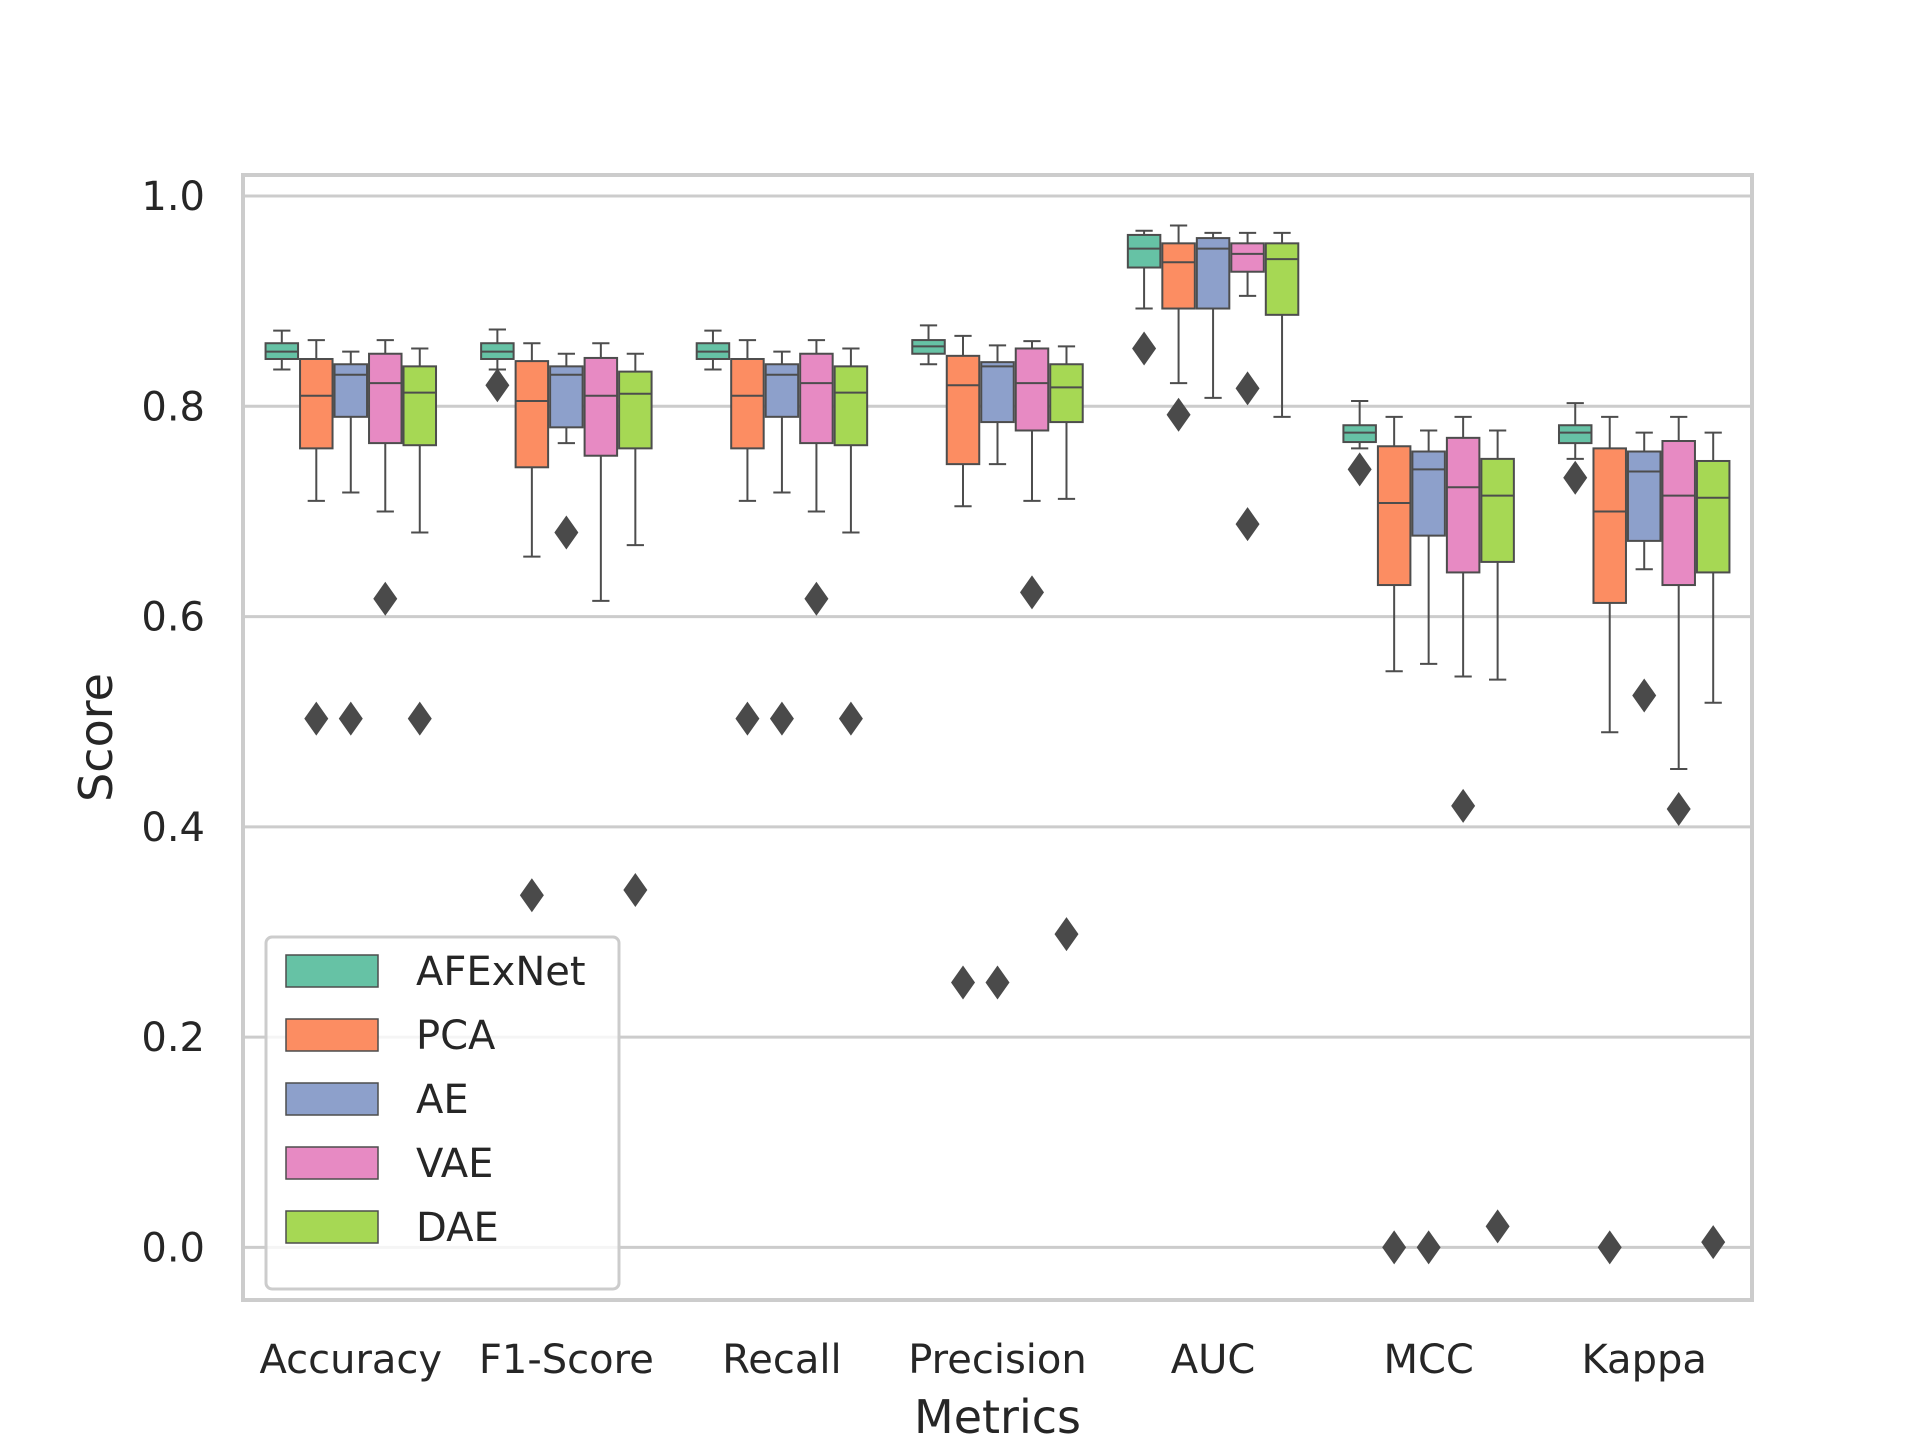  I want to click on box-vae-f1-score, so click(601, 472).